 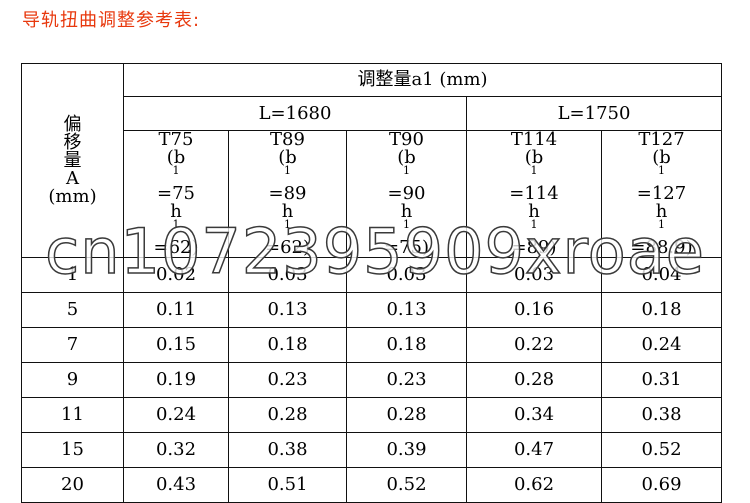 What do you see at coordinates (176, 275) in the screenshot?
I see `value-cell: 0.02` at bounding box center [176, 275].